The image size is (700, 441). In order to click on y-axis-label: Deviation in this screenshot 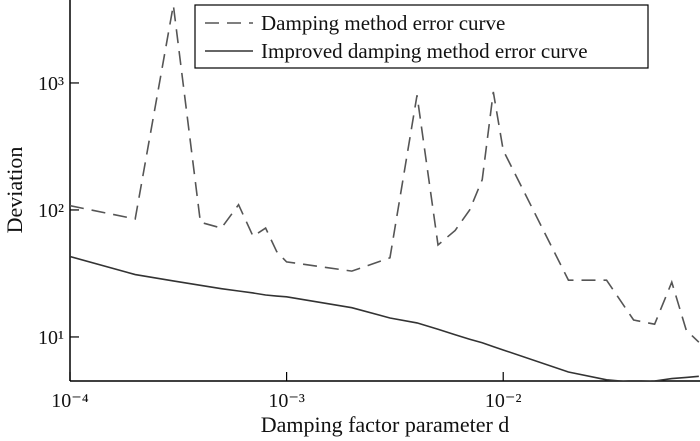, I will do `click(14, 190)`.